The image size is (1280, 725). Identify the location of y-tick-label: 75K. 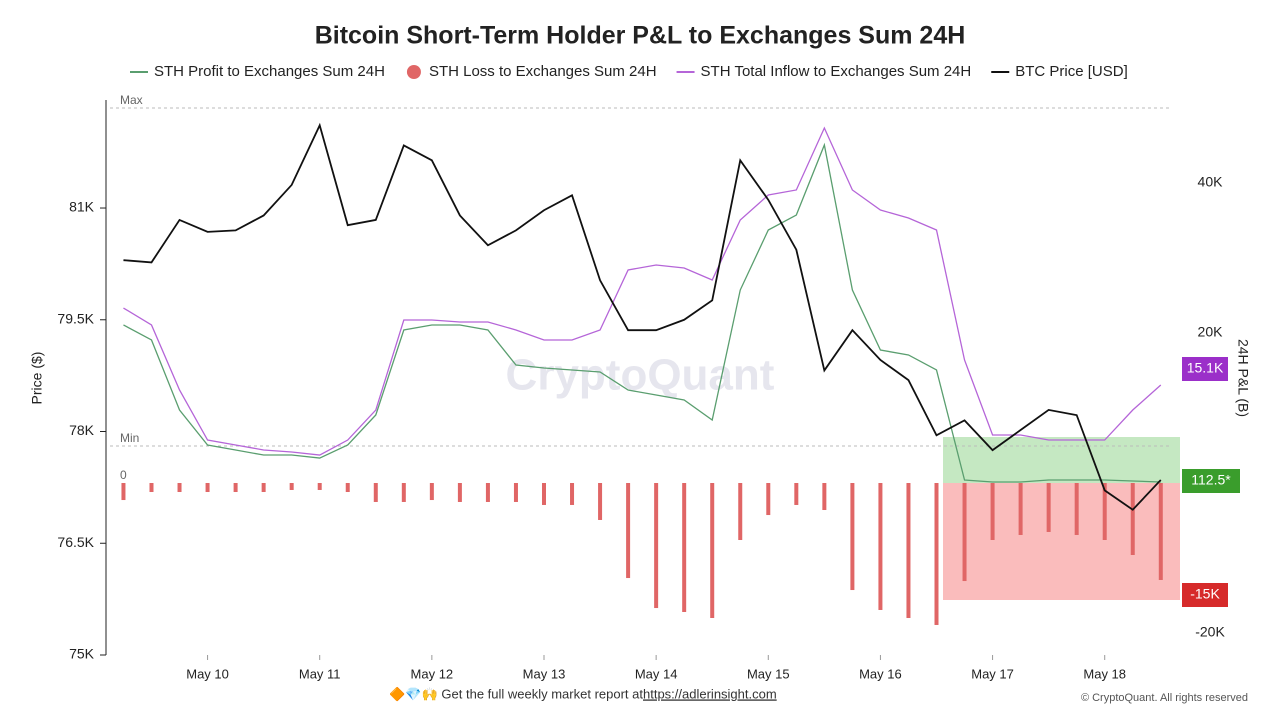
(82, 654).